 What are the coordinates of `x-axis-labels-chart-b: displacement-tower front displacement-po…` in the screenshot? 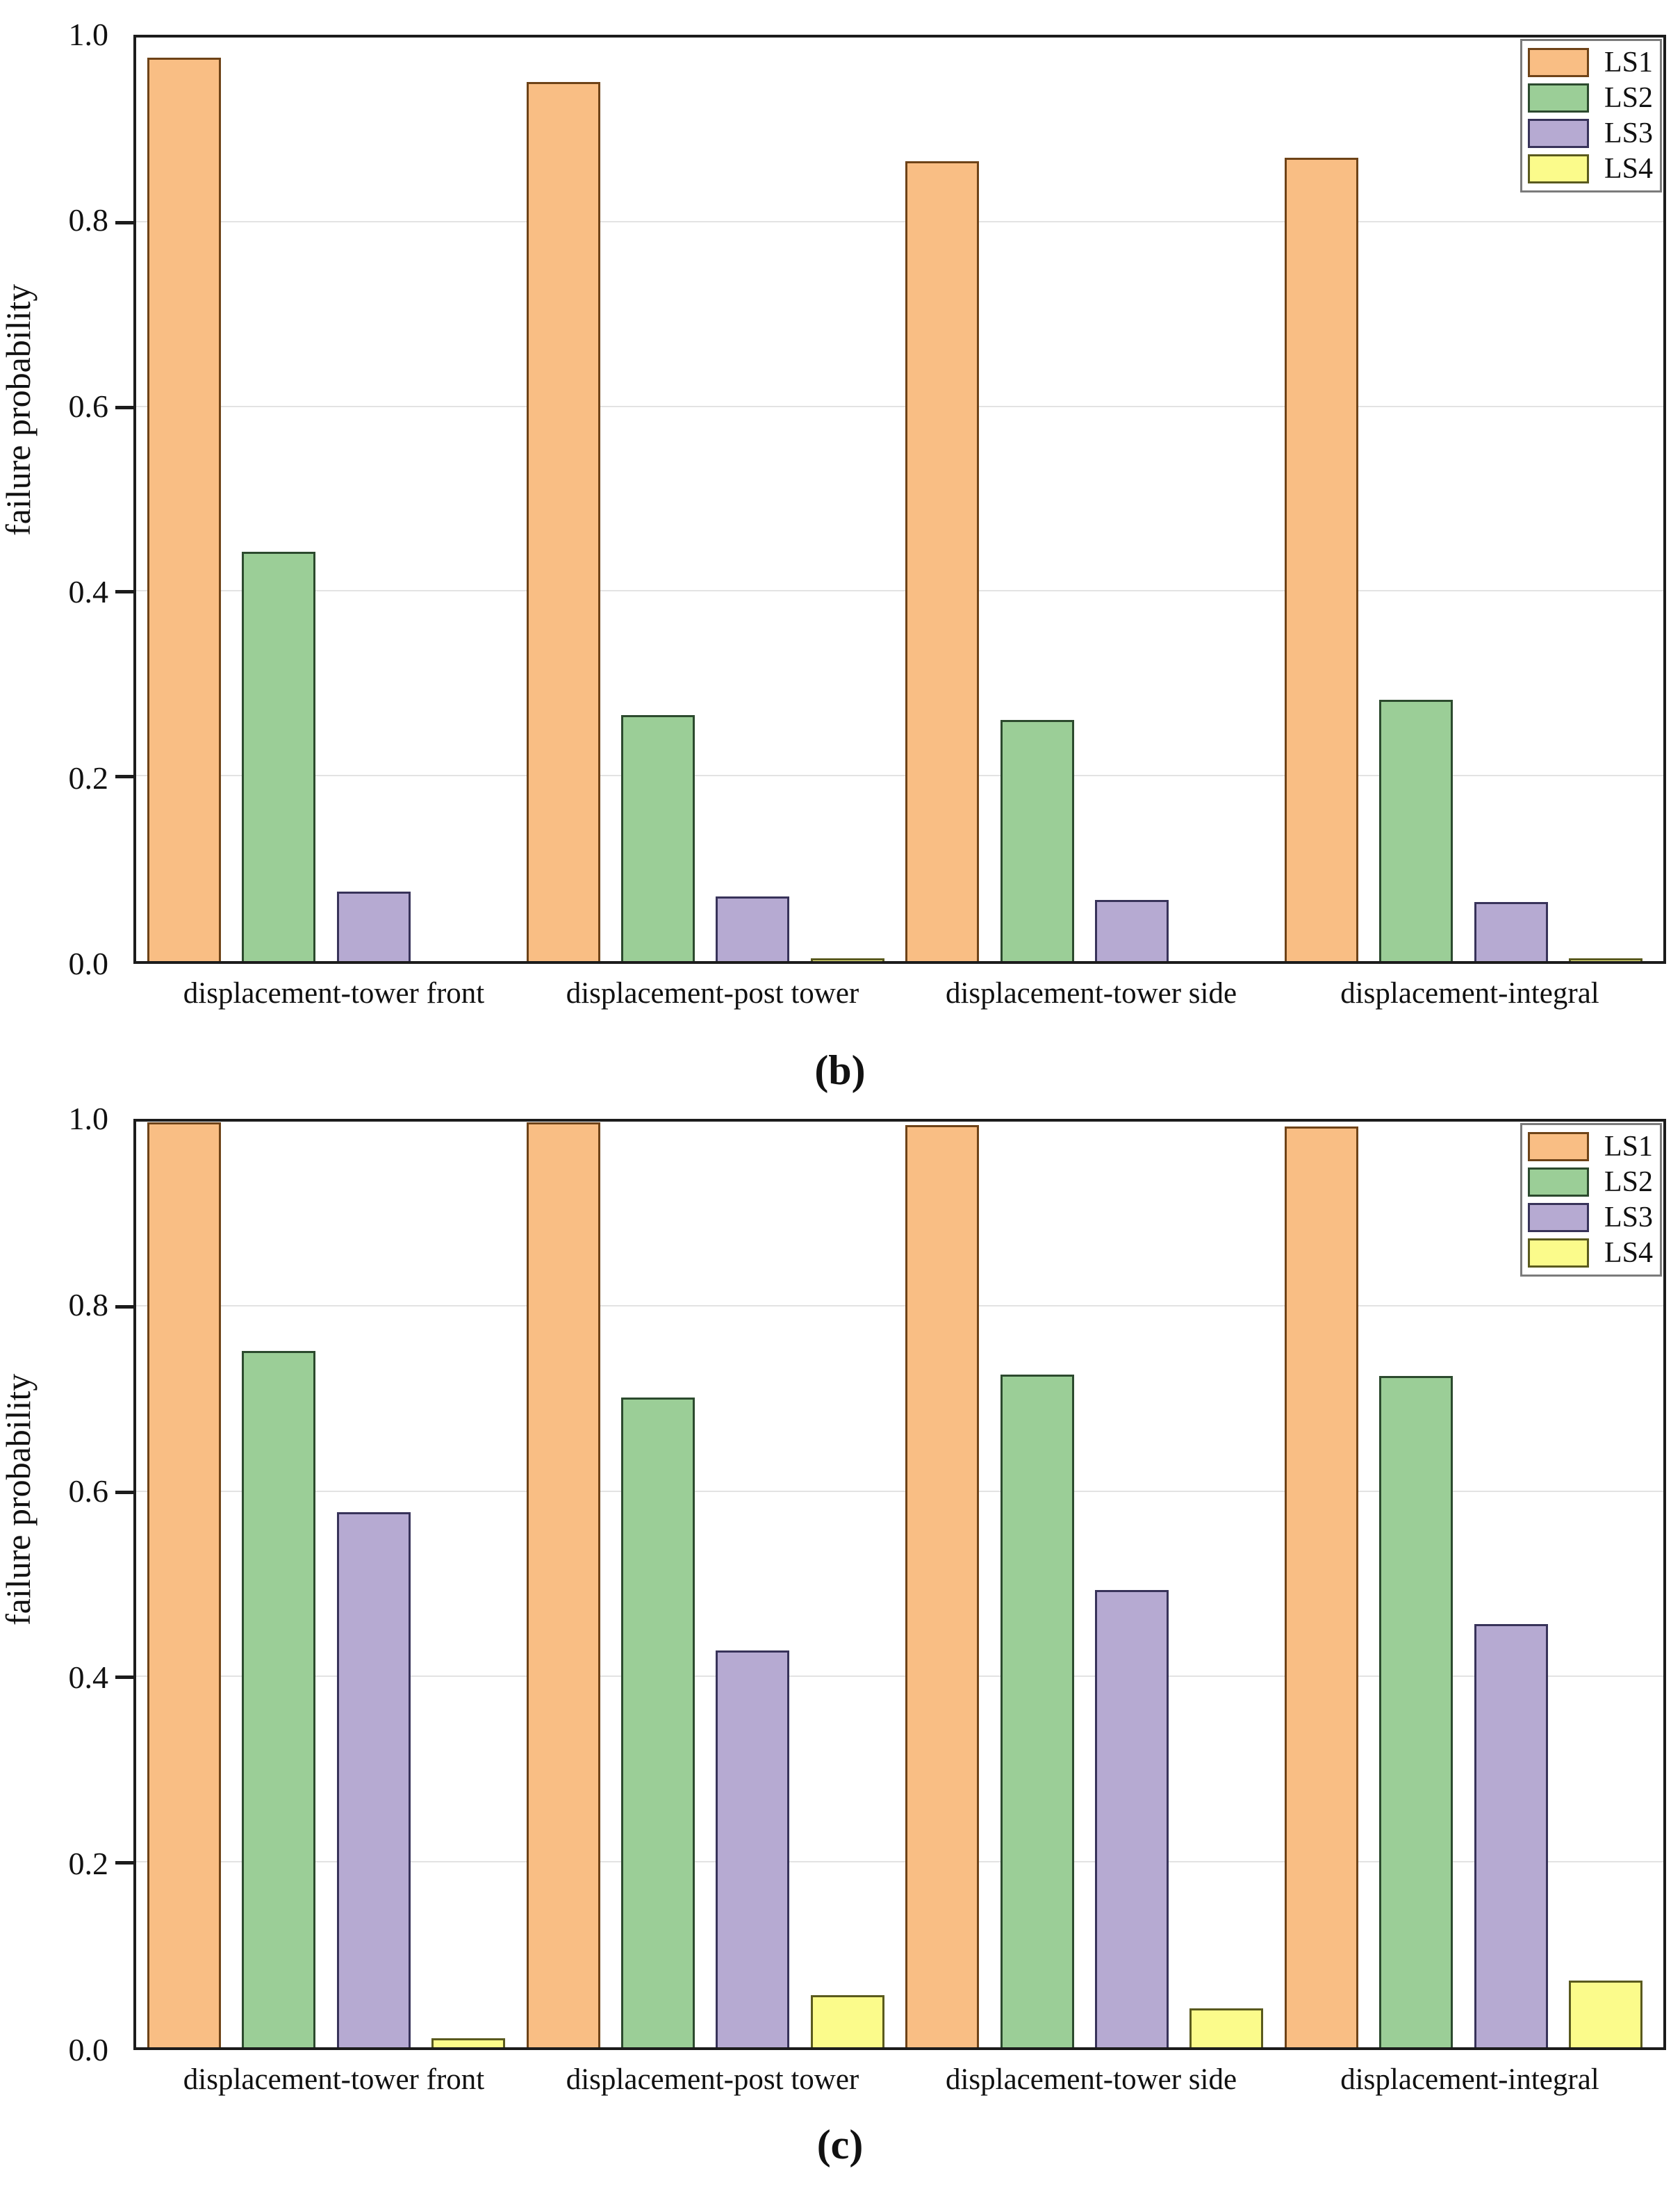 It's located at (903, 994).